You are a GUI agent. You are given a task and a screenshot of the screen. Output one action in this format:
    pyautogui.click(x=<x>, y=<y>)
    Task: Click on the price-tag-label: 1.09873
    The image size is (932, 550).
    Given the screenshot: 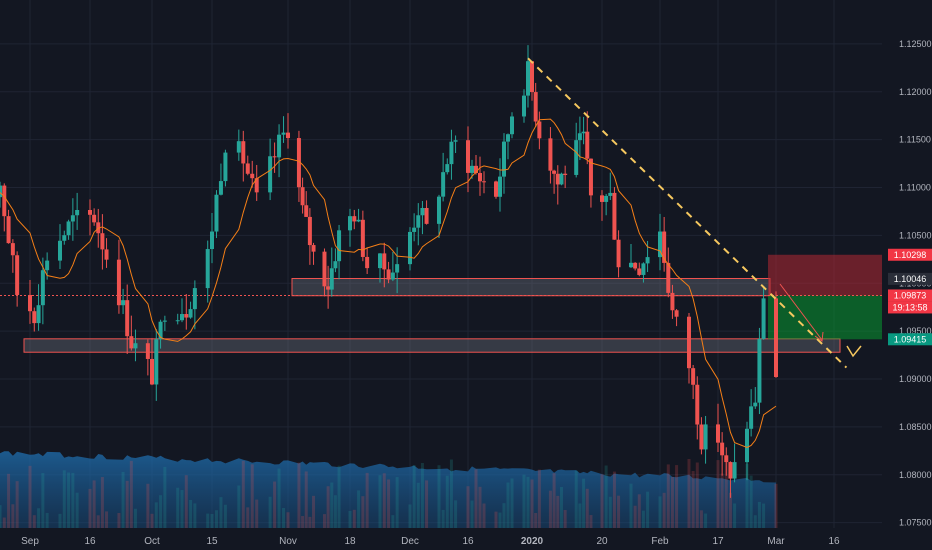 What is the action you would take?
    pyautogui.click(x=910, y=295)
    